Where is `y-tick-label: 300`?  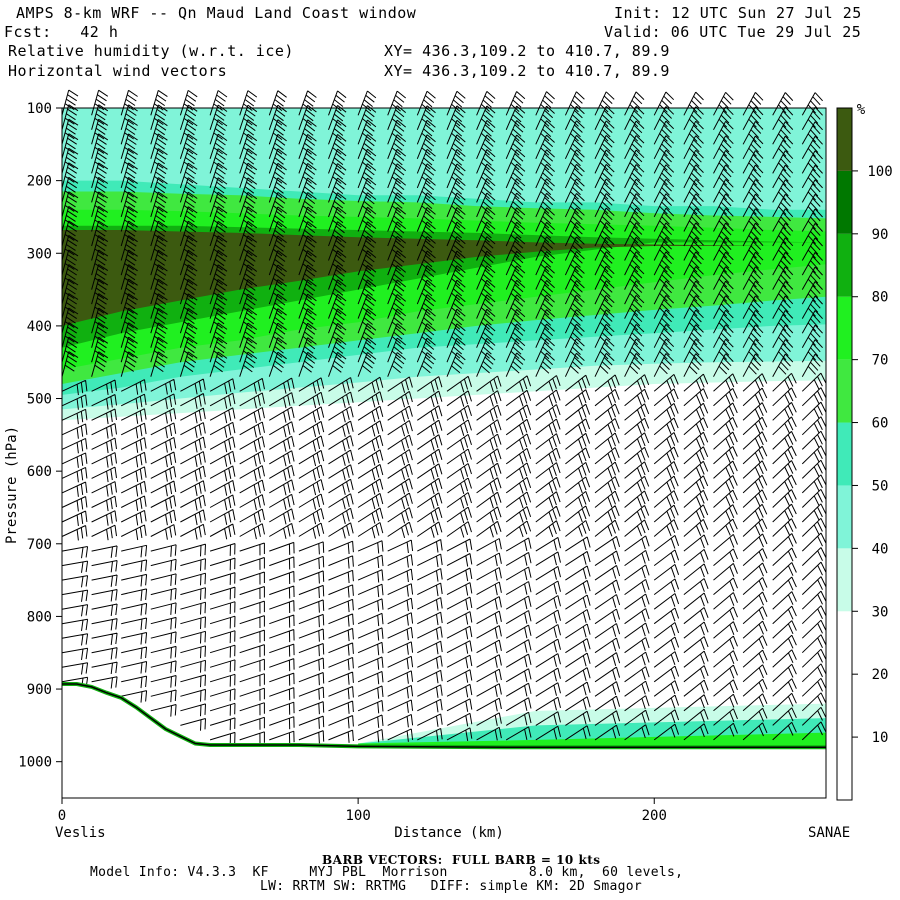
y-tick-label: 300 is located at coordinates (39, 254).